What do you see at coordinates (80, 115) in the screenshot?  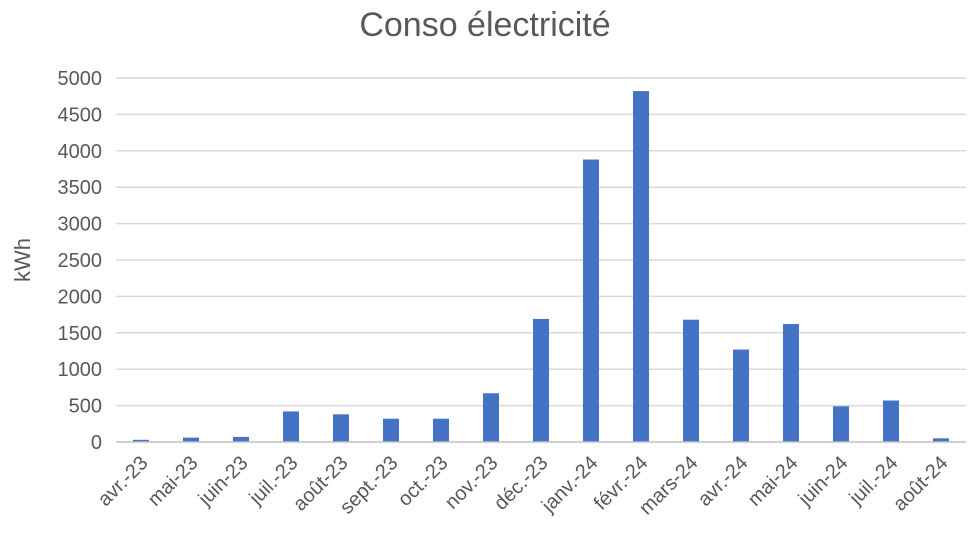 I see `y-tick-label: 4500` at bounding box center [80, 115].